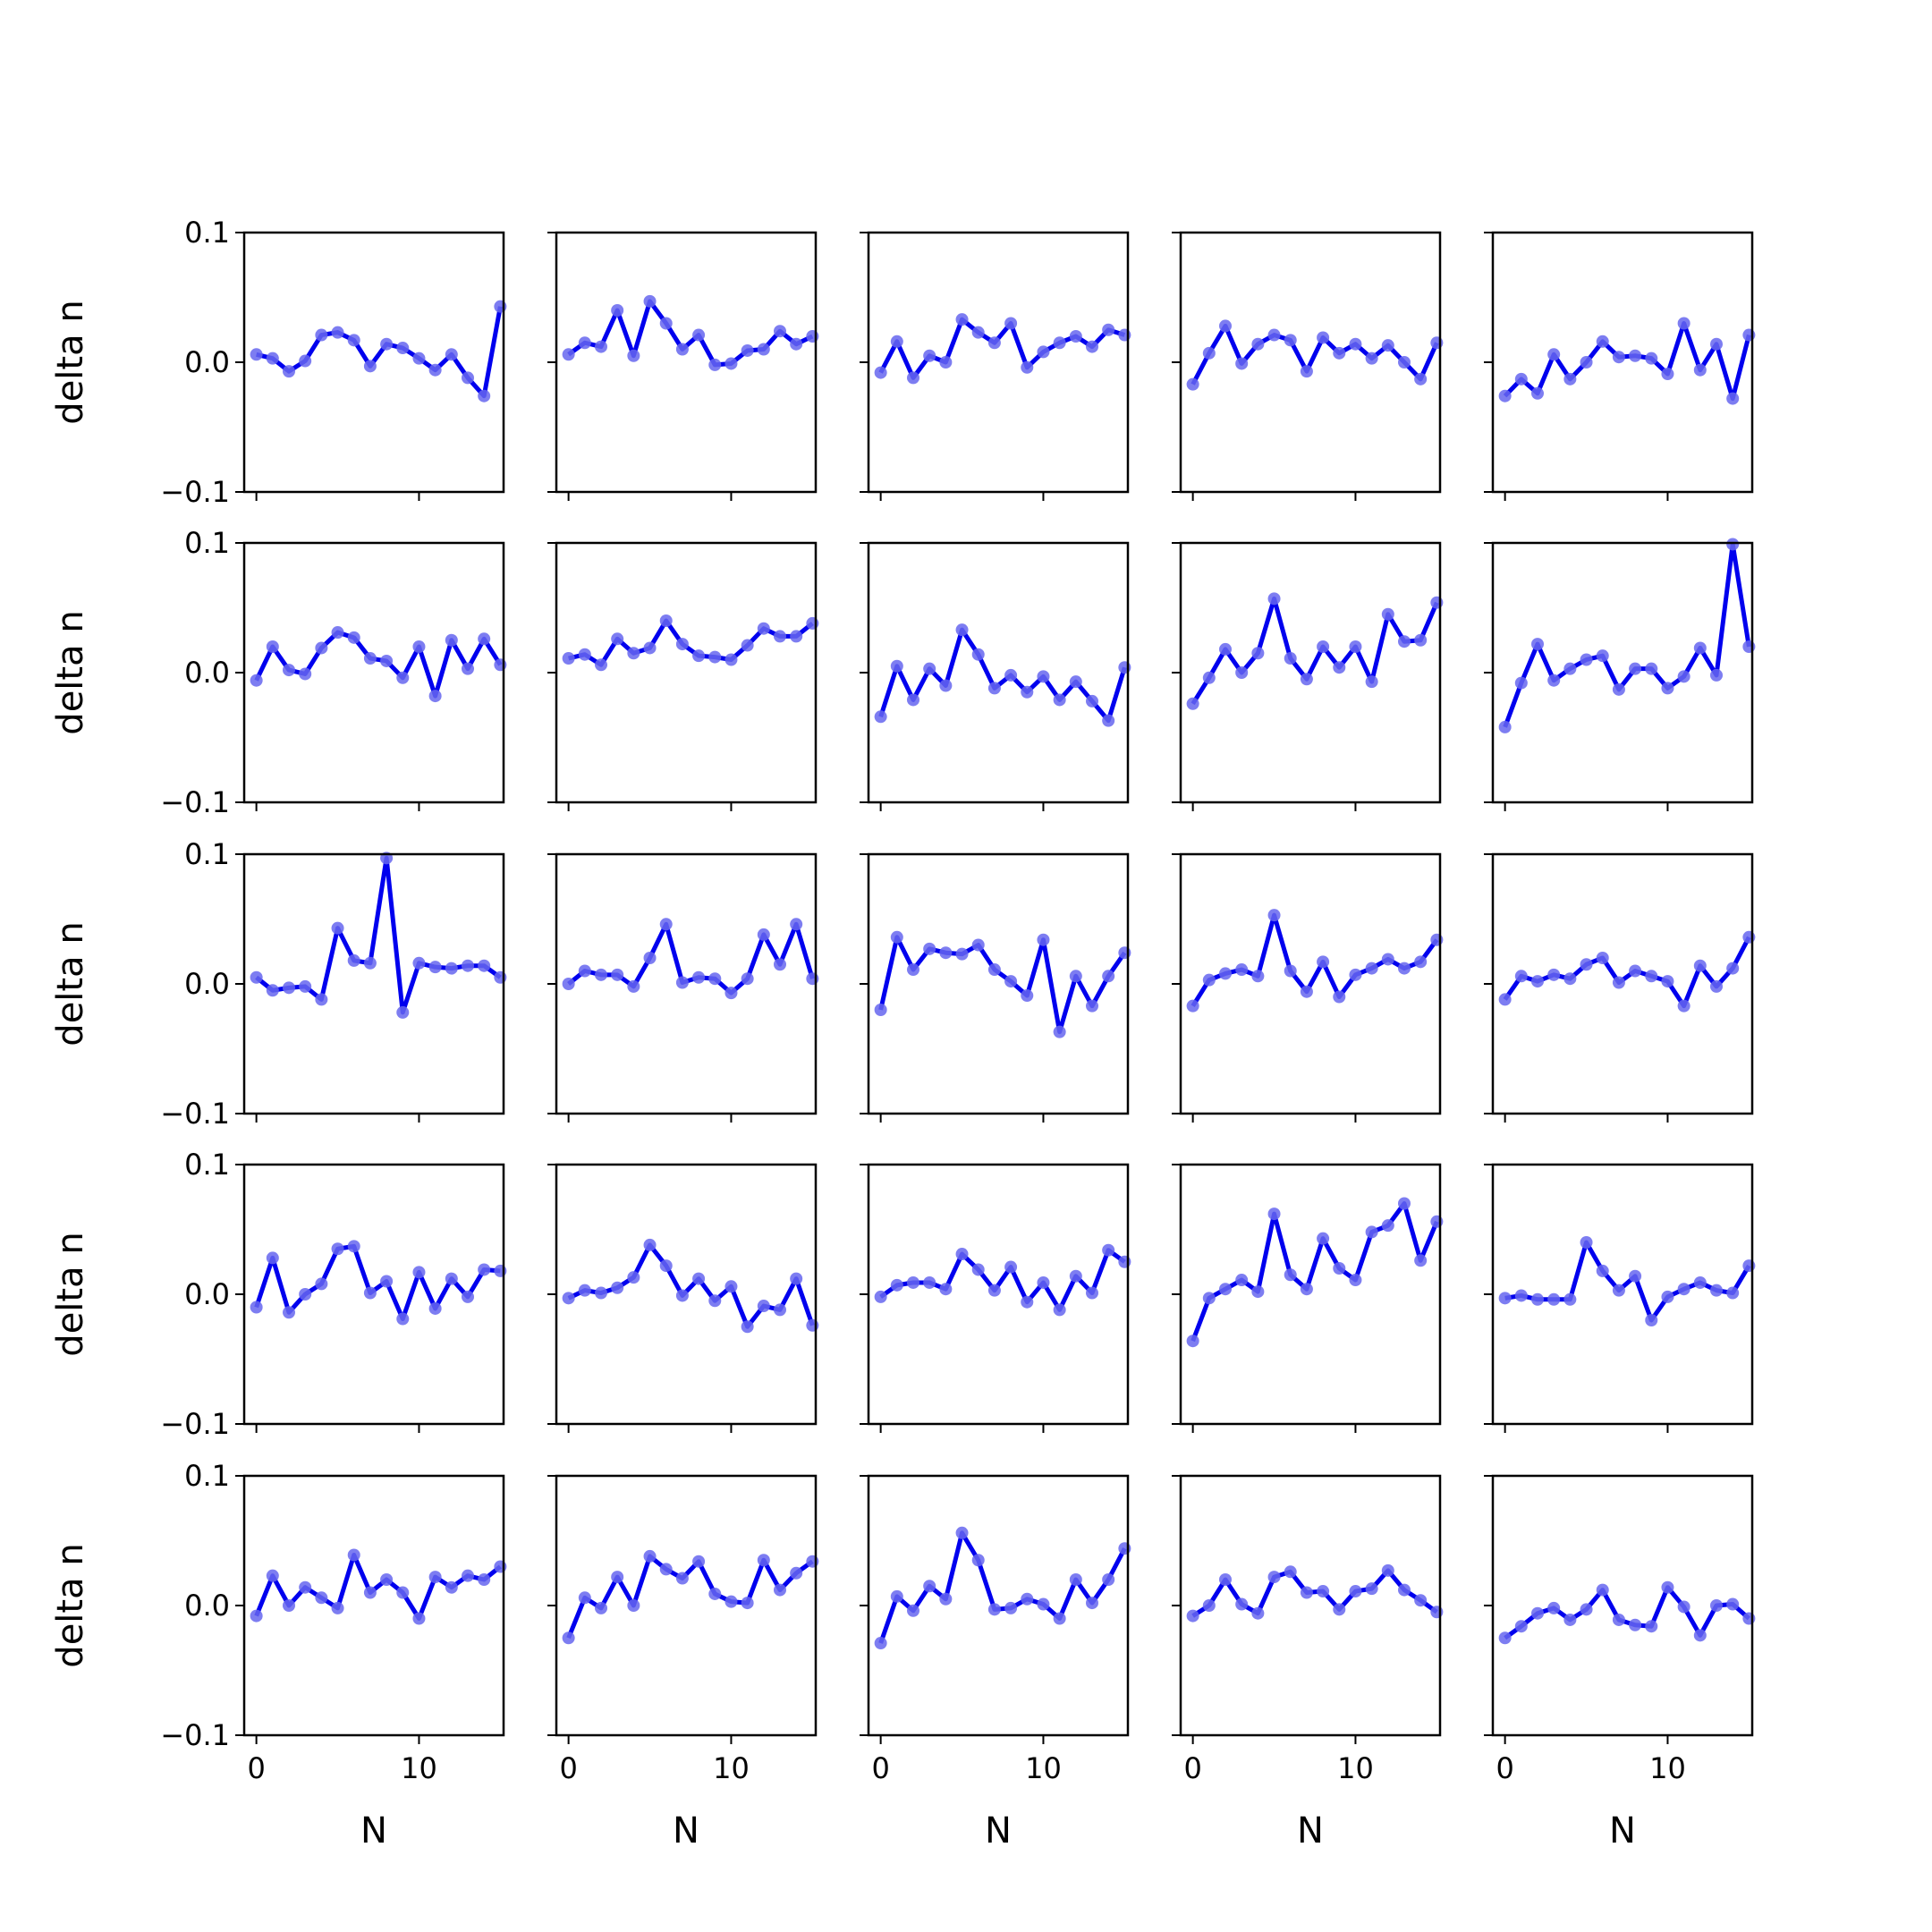  Describe the element at coordinates (686, 1831) in the screenshot. I see `x-axis-label: N` at that location.